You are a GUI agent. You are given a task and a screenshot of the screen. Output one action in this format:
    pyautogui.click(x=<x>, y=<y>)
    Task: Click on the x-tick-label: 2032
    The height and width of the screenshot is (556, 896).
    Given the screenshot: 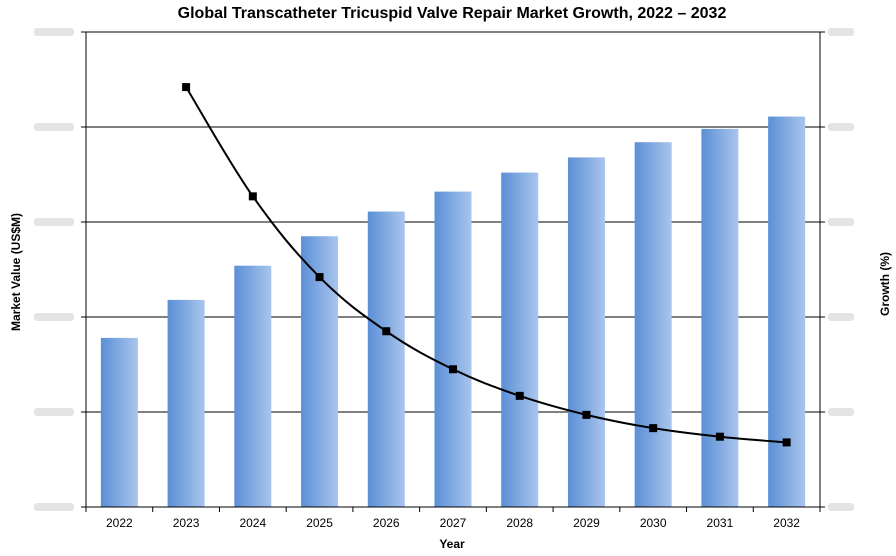 What is the action you would take?
    pyautogui.click(x=786, y=523)
    